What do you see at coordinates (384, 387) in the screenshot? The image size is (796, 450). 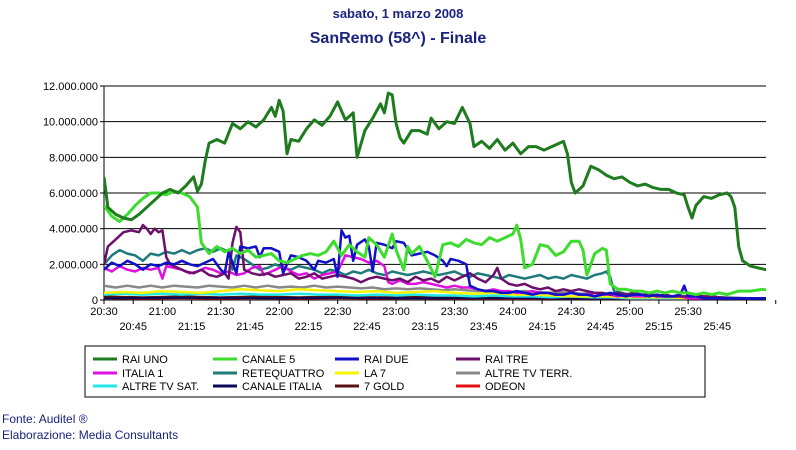 I see `legend-label-7-gold: 7 GOLD` at bounding box center [384, 387].